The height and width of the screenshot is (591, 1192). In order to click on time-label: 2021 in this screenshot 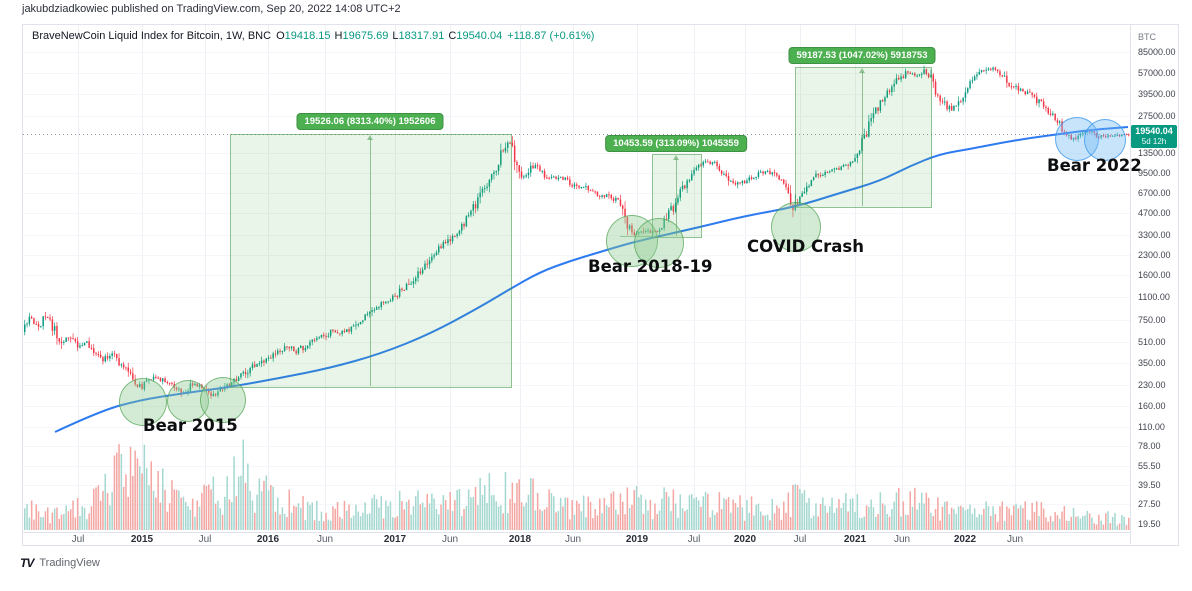, I will do `click(855, 539)`.